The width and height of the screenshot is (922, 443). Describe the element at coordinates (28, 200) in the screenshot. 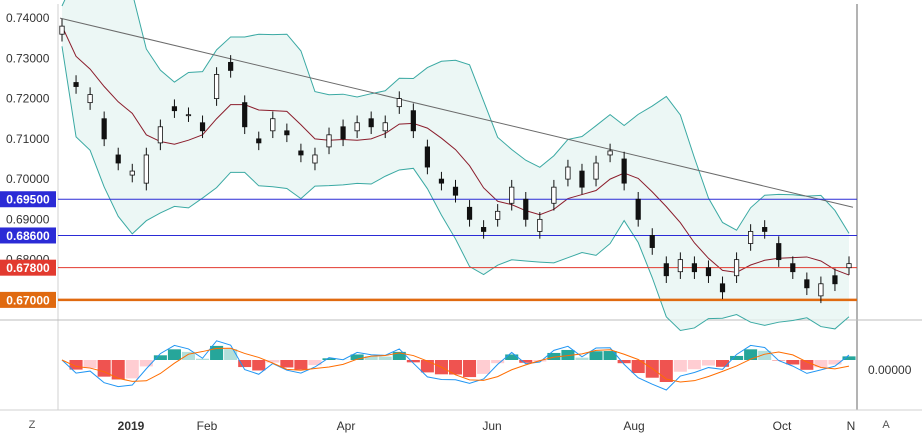

I see `level-label: 0.69500` at that location.